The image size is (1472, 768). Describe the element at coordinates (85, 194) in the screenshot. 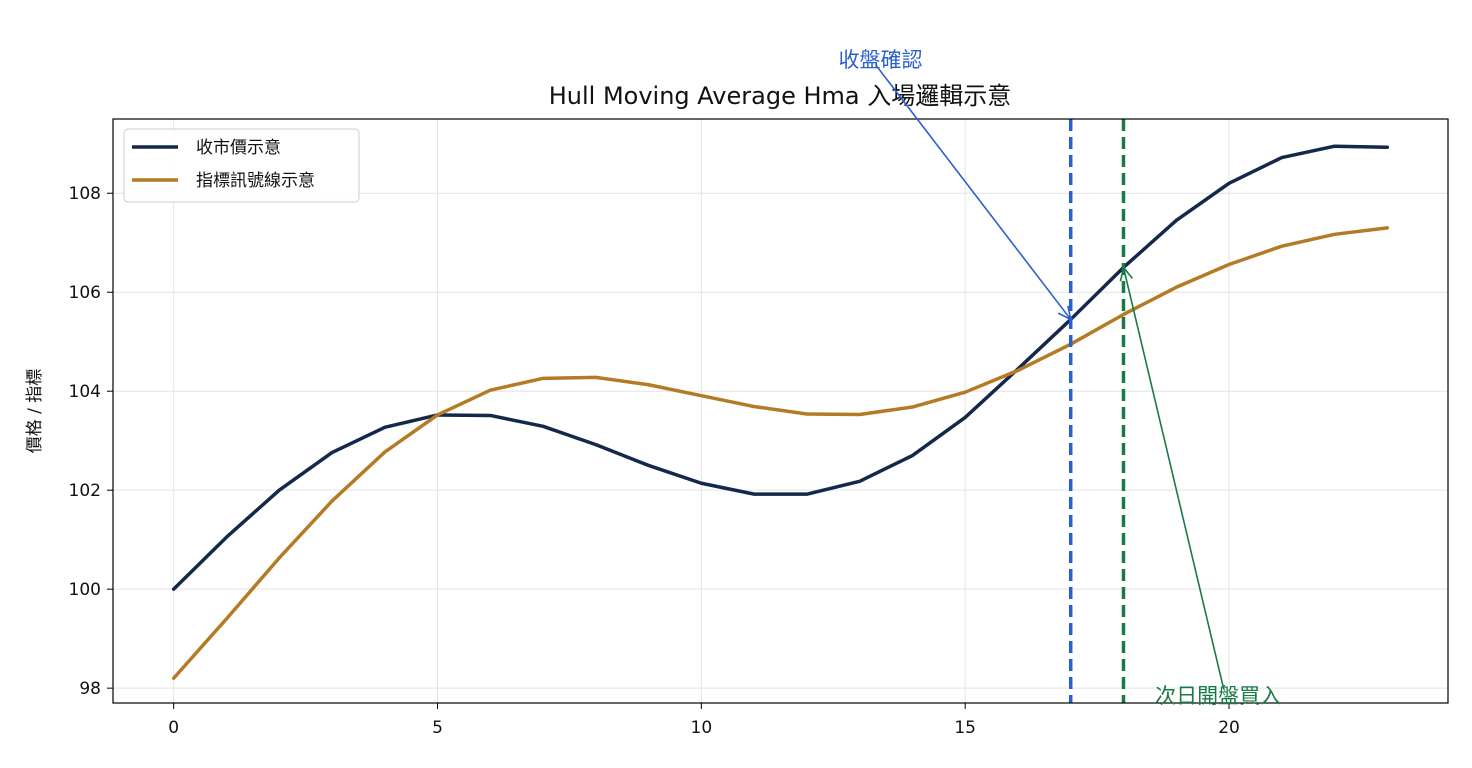

I see `y-tick-label: 108` at that location.